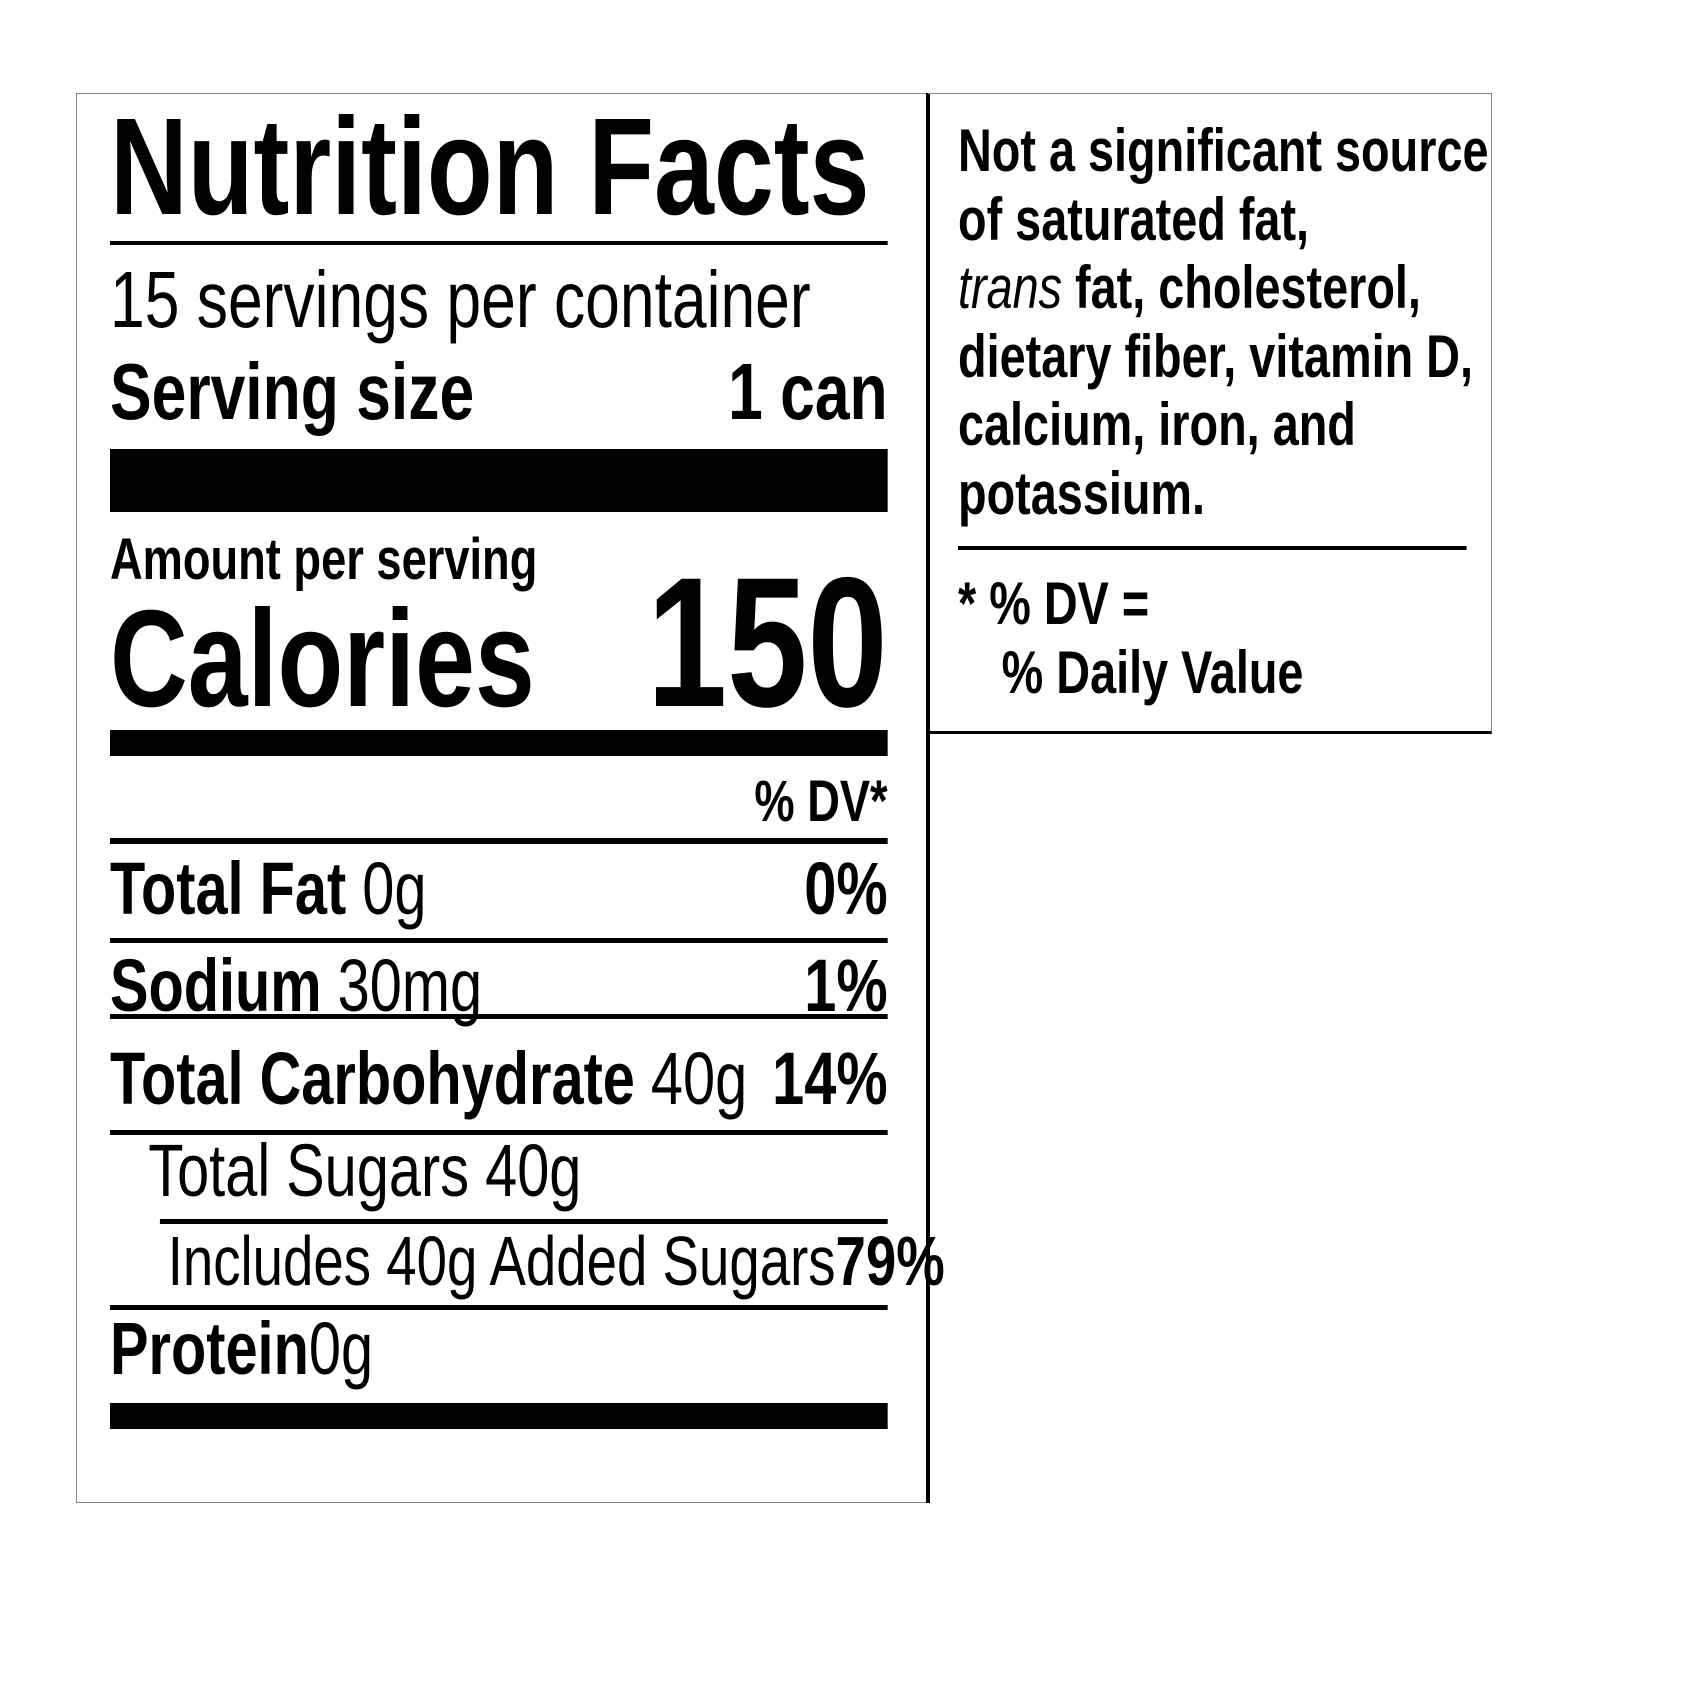 This screenshot has height=1708, width=1708. What do you see at coordinates (365, 1170) in the screenshot?
I see `sub-nutrient-row: Total Sugars 40g` at bounding box center [365, 1170].